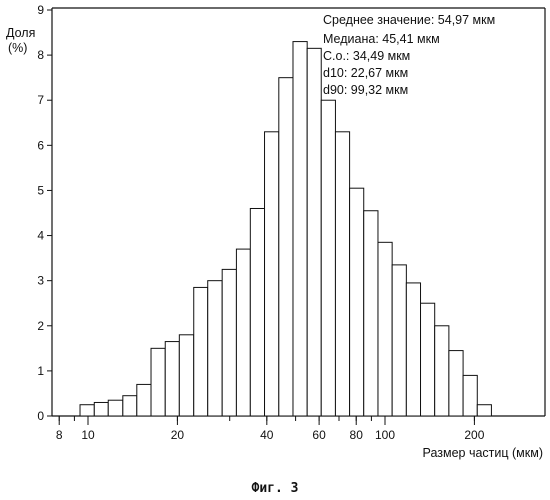  What do you see at coordinates (357, 435) in the screenshot?
I see `x-tick-label: 80` at bounding box center [357, 435].